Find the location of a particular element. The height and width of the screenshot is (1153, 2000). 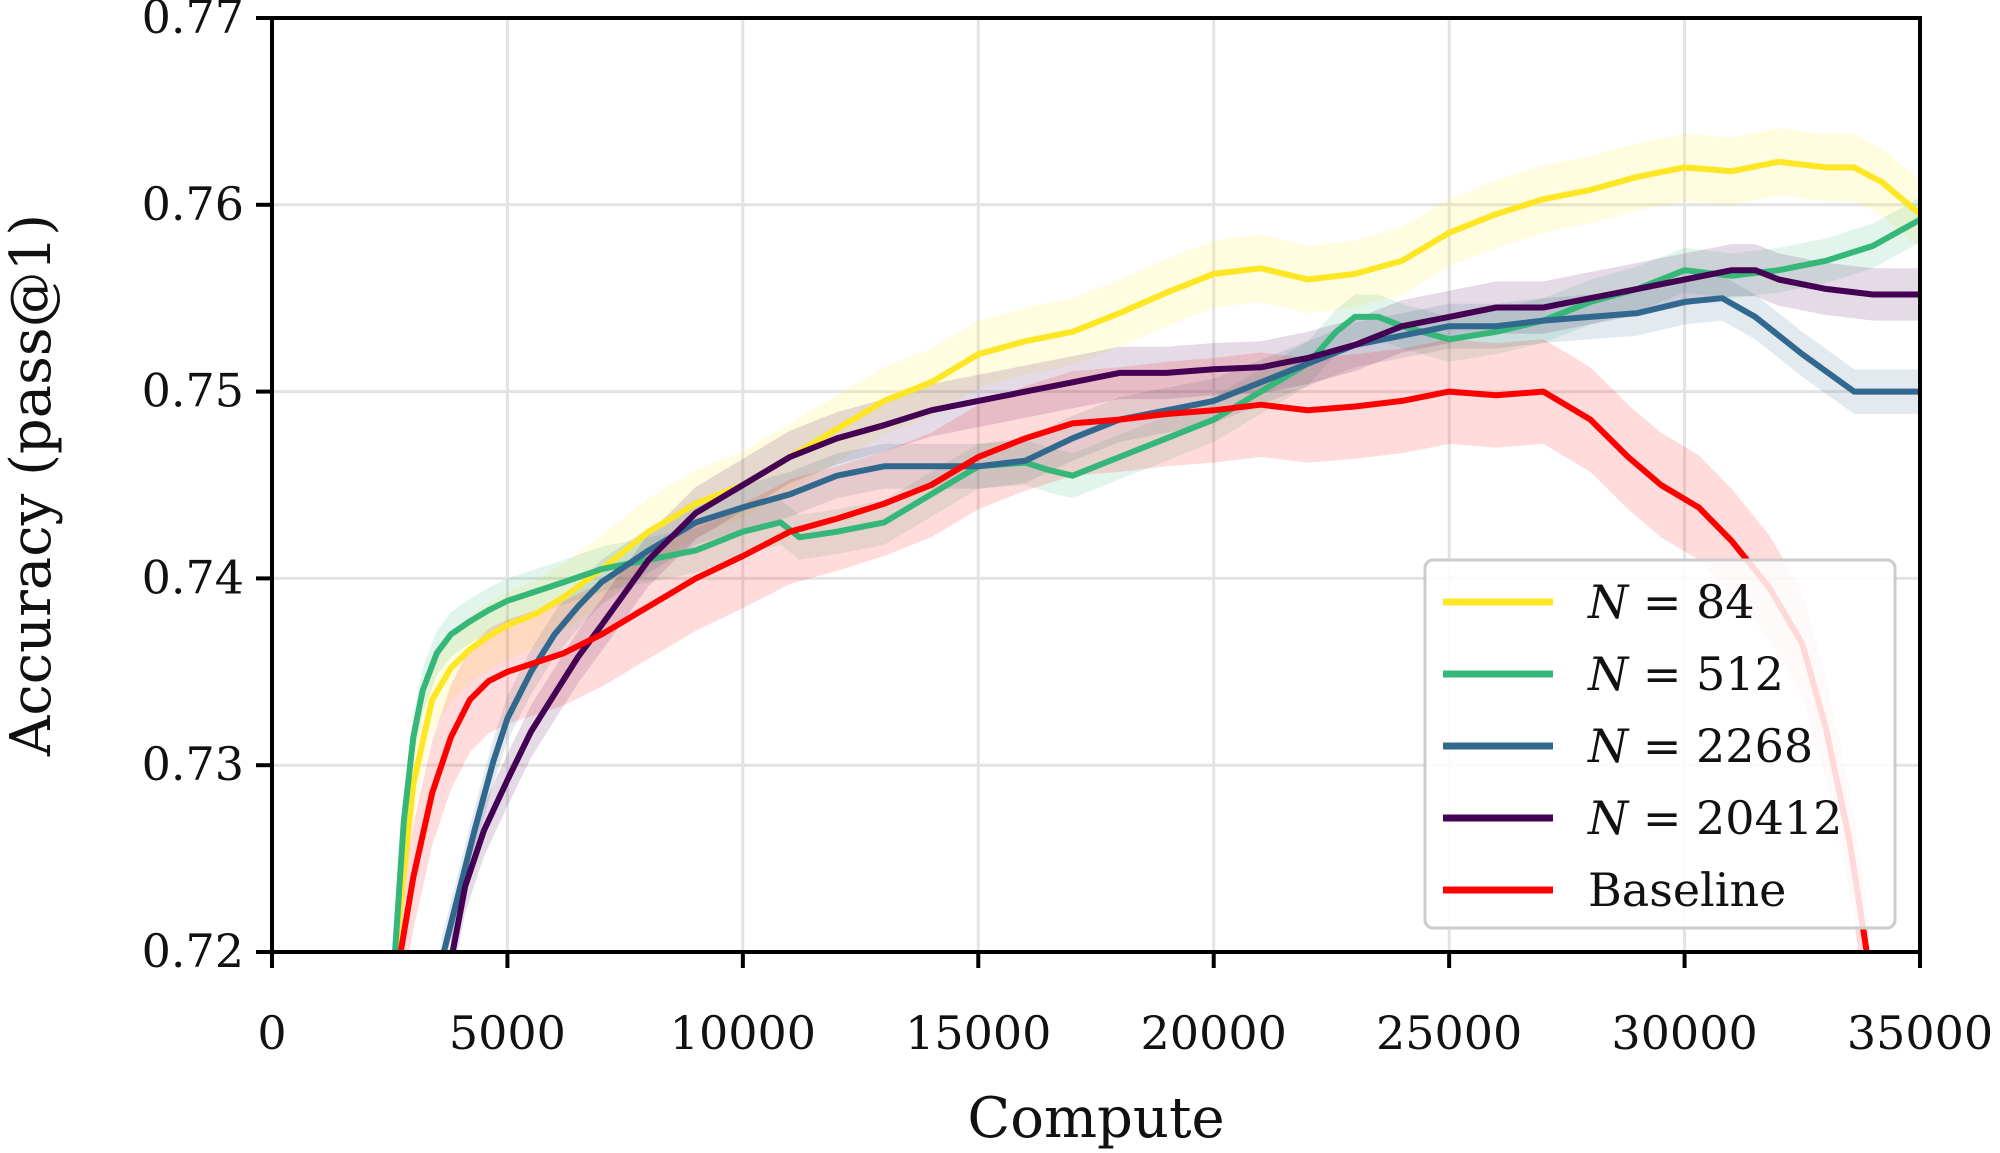

y-tick-label: 0.77 is located at coordinates (193, 22).